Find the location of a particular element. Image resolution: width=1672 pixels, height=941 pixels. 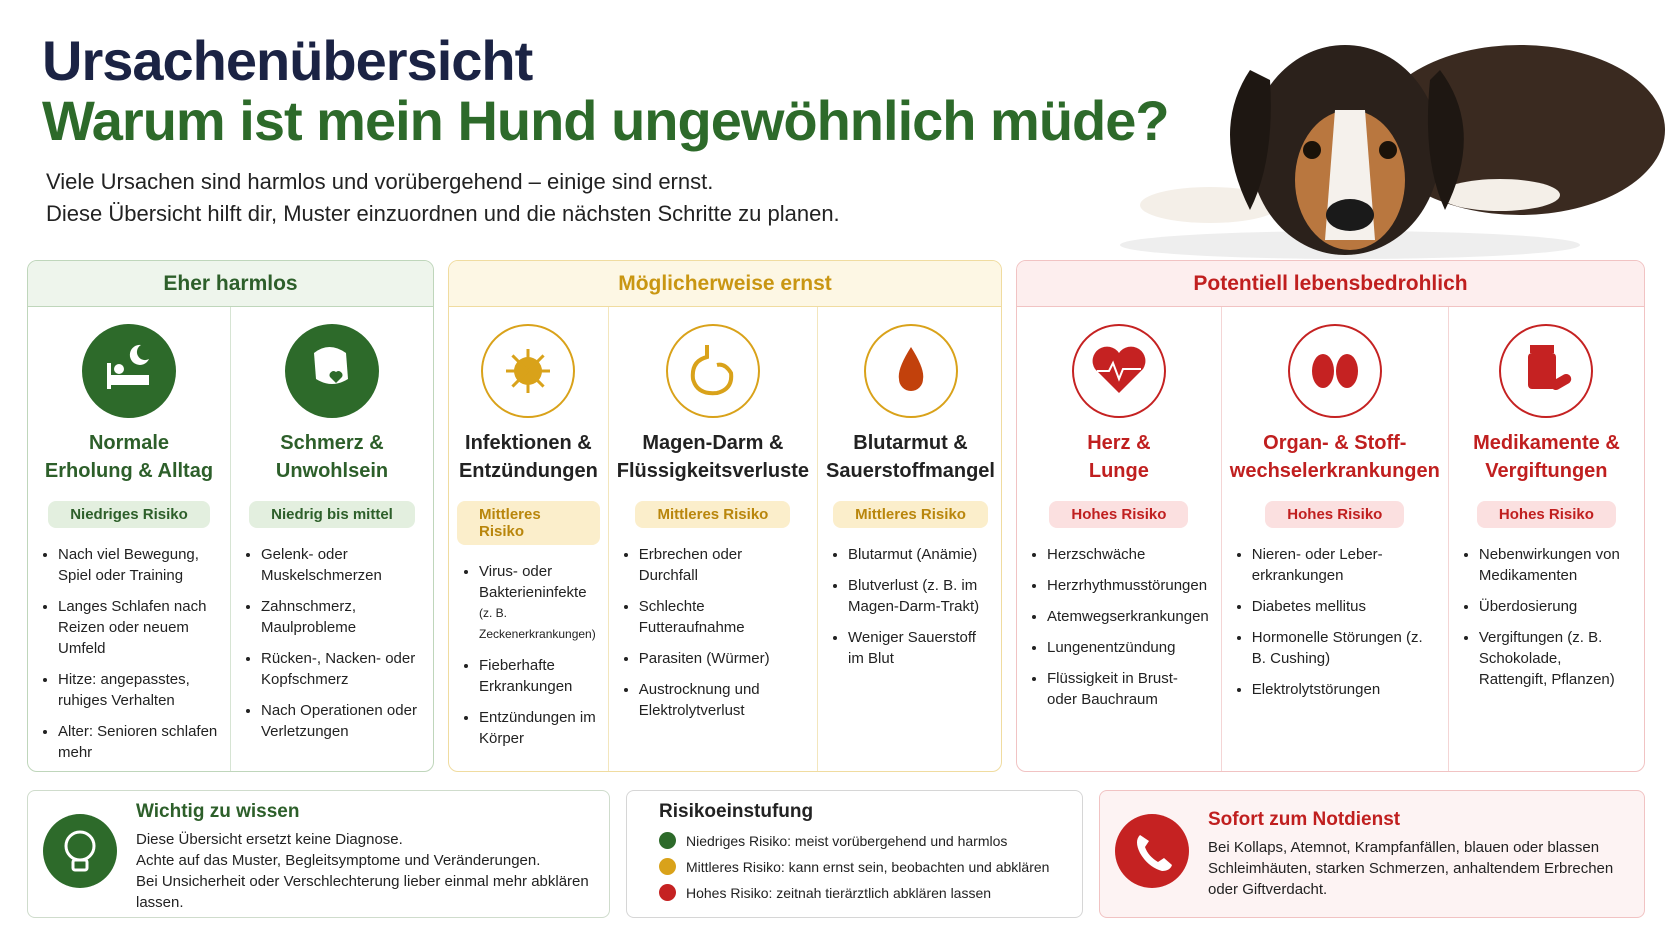

emergency-title: Sofort zum Notdienst is located at coordinates (1304, 819).